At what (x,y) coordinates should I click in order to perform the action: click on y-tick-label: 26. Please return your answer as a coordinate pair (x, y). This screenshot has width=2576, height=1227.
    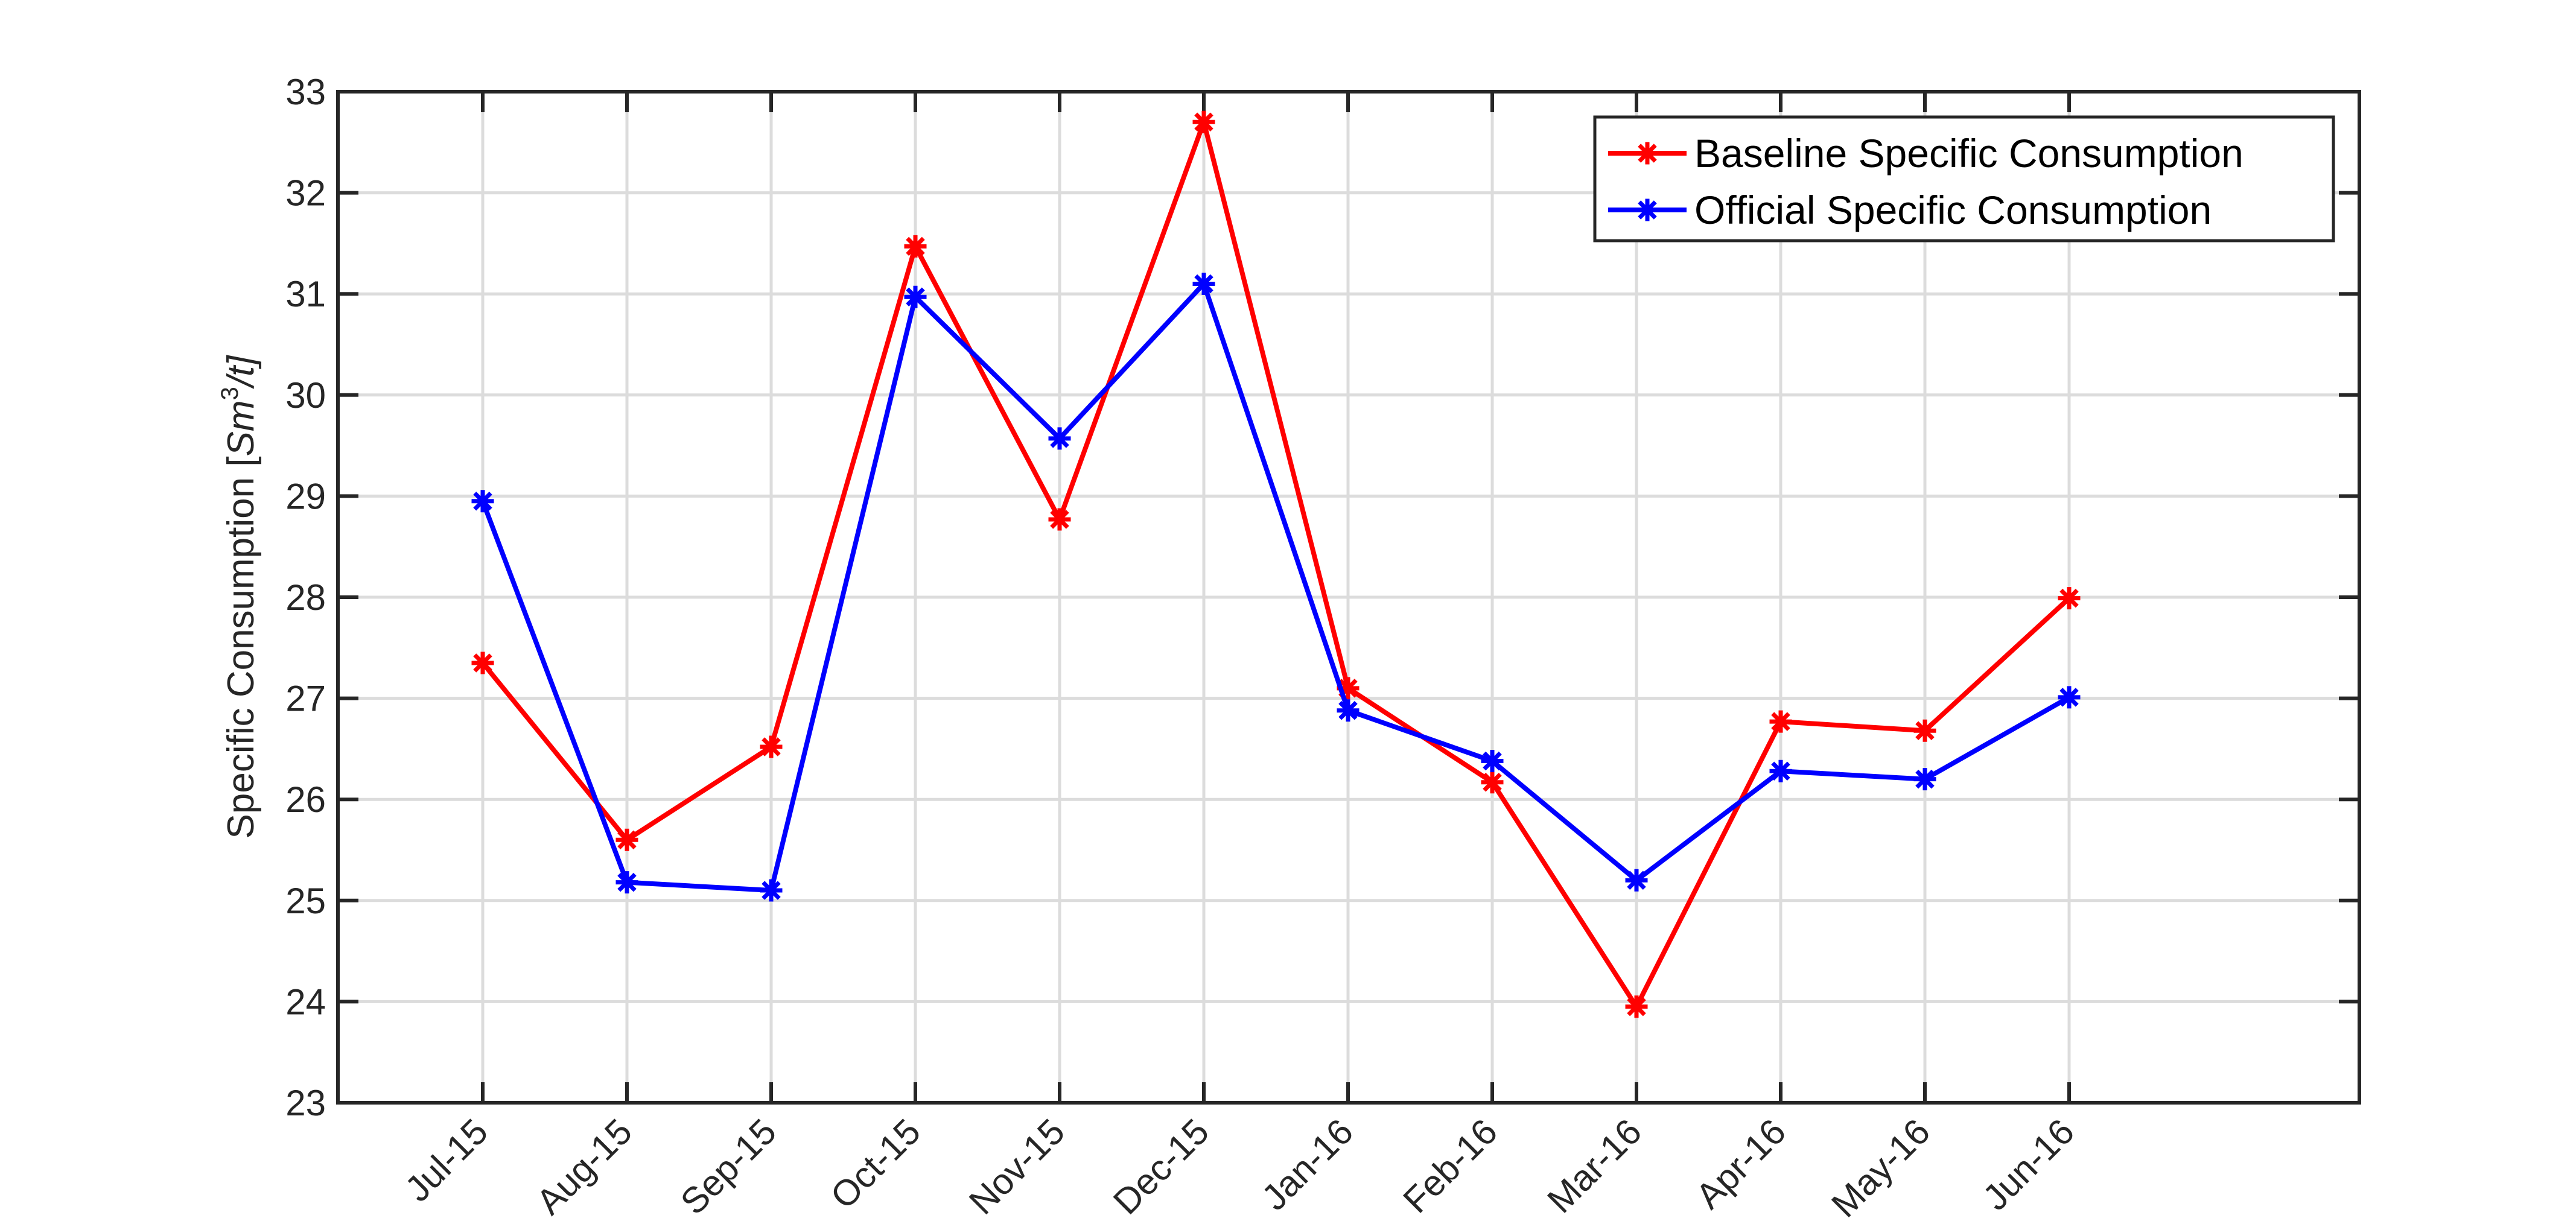
    Looking at the image, I should click on (305, 799).